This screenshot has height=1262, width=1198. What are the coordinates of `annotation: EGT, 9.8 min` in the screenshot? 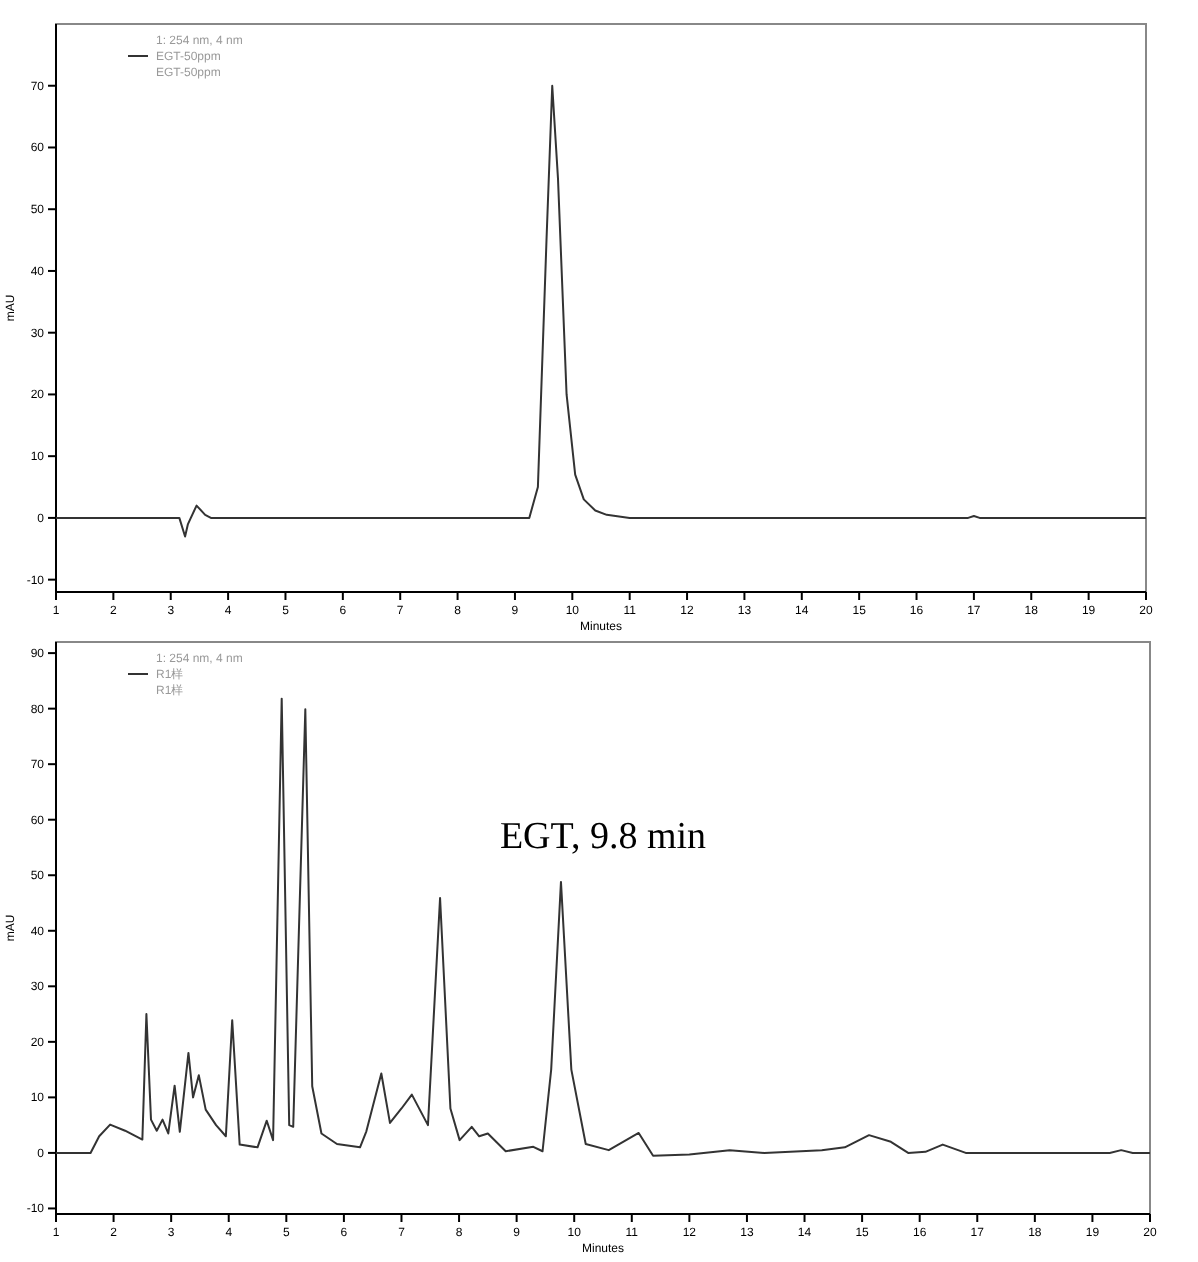 It's located at (603, 836).